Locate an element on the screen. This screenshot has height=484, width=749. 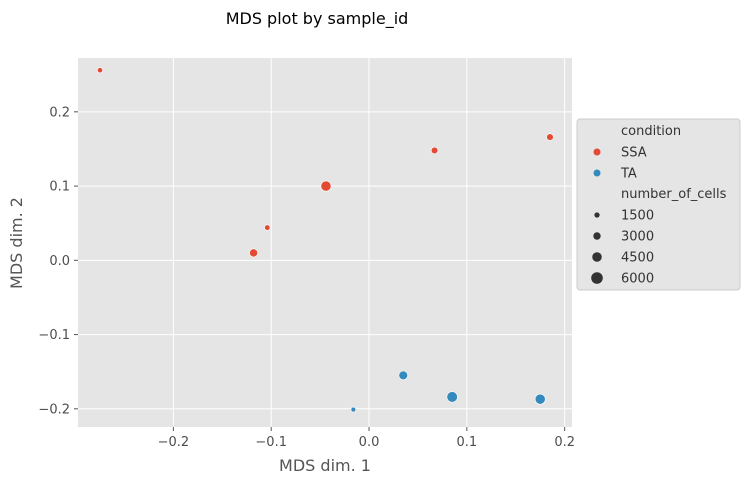
y-axis-title: MDS dim. 2 is located at coordinates (16, 243).